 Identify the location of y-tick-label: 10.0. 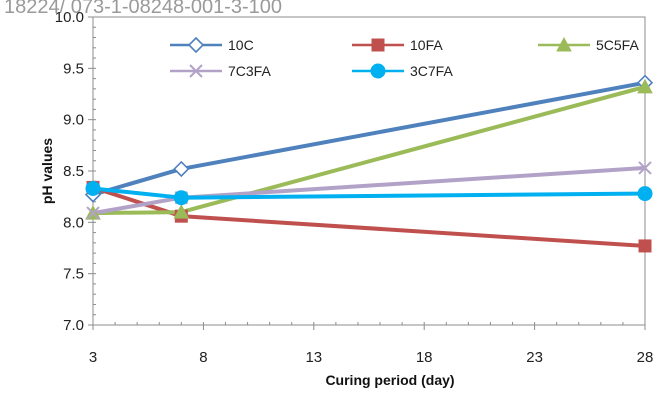
(69, 17).